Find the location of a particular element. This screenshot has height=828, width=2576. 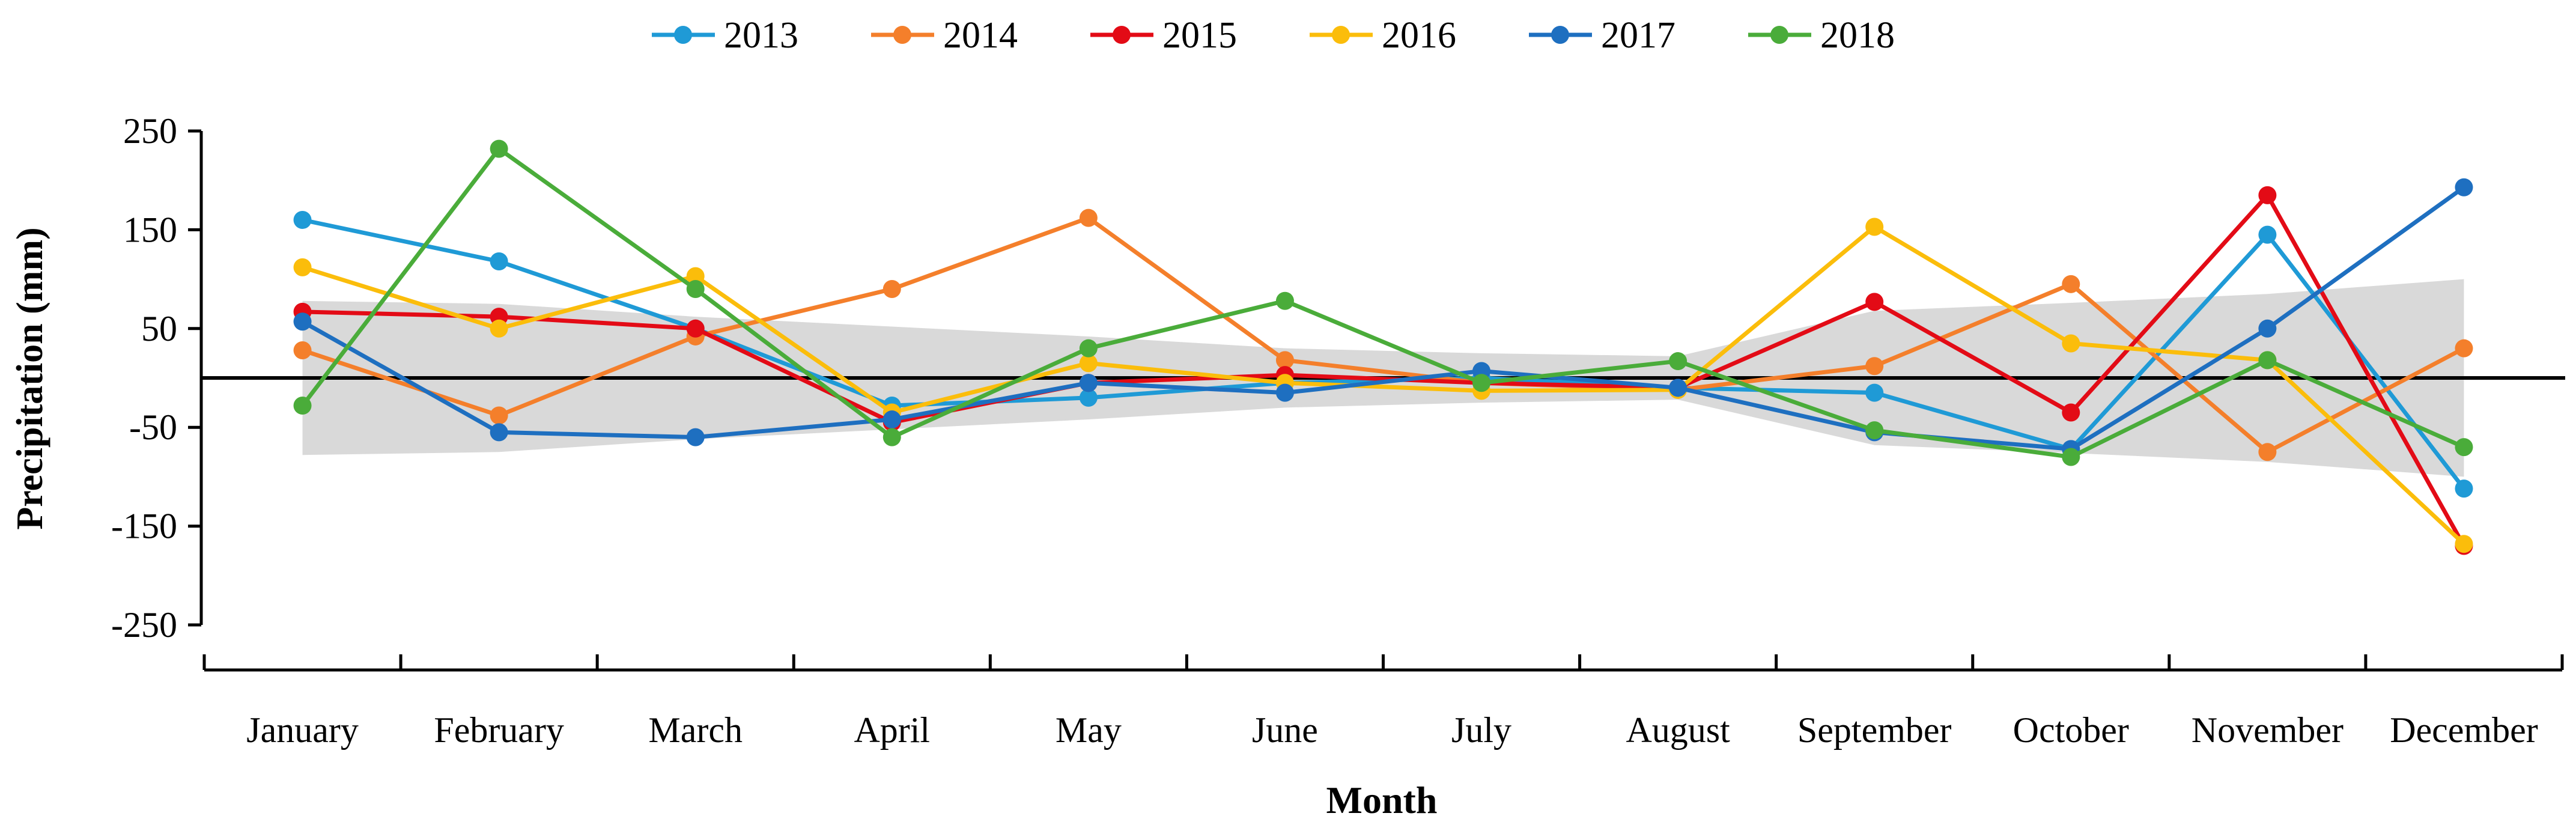

y-axis-title: Precipitation (mm) is located at coordinates (30, 378).